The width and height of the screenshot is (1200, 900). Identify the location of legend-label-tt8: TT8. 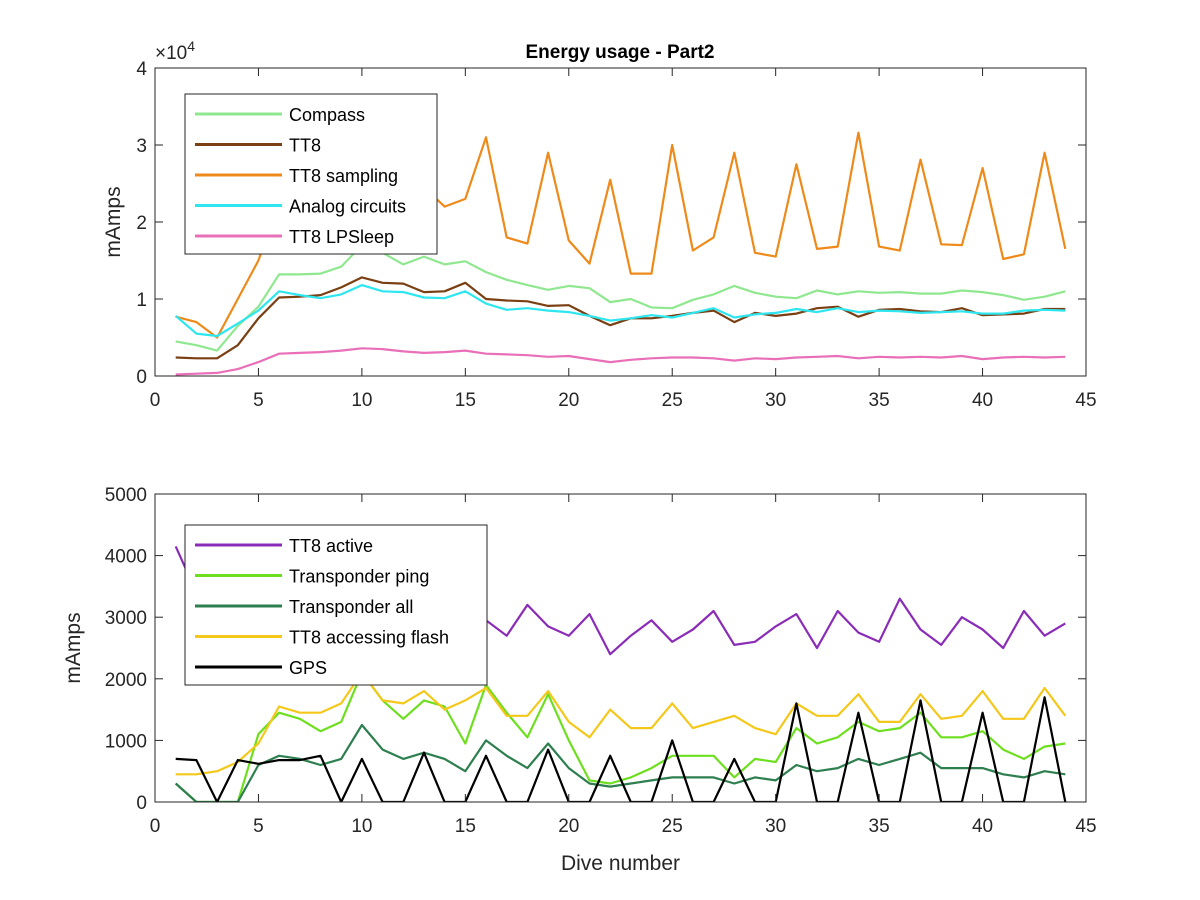
(305, 146).